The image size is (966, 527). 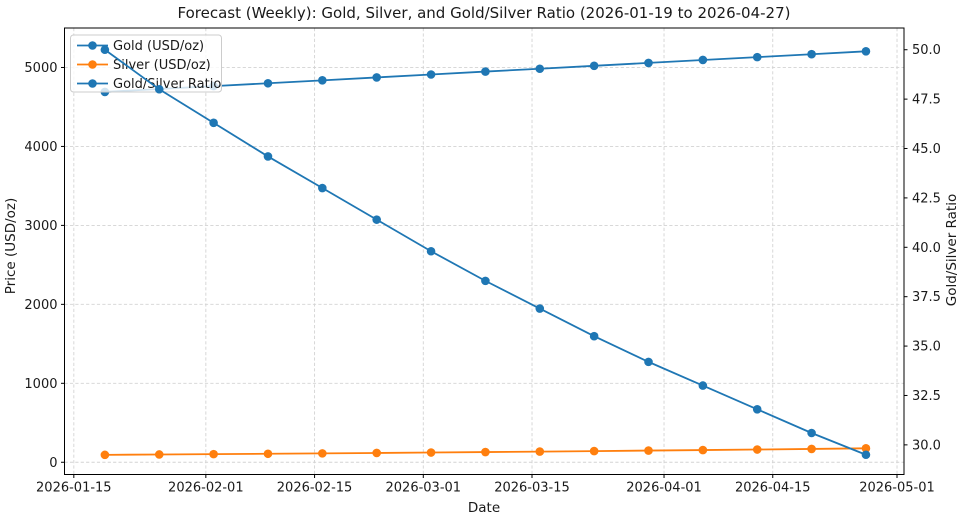 I want to click on y-axis-label-right: Gold/Silver Ratio, so click(x=952, y=250).